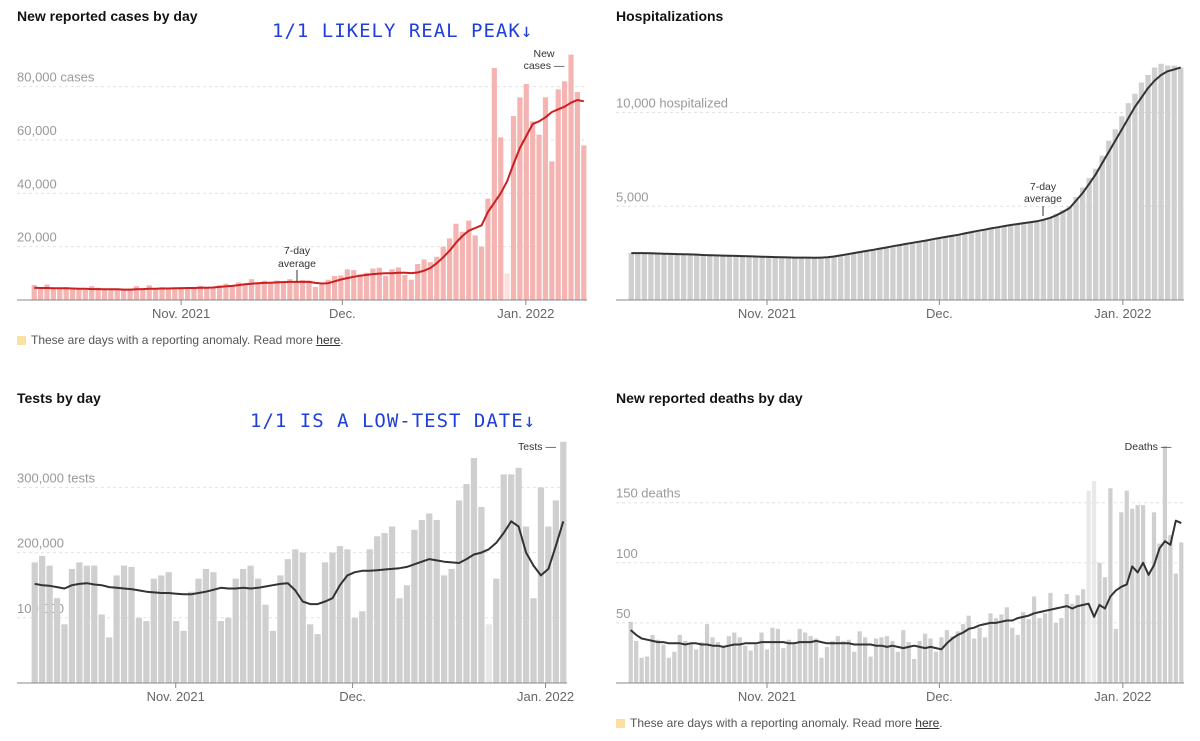 The height and width of the screenshot is (741, 1200). Describe the element at coordinates (1043, 199) in the screenshot. I see `average-label: average` at that location.